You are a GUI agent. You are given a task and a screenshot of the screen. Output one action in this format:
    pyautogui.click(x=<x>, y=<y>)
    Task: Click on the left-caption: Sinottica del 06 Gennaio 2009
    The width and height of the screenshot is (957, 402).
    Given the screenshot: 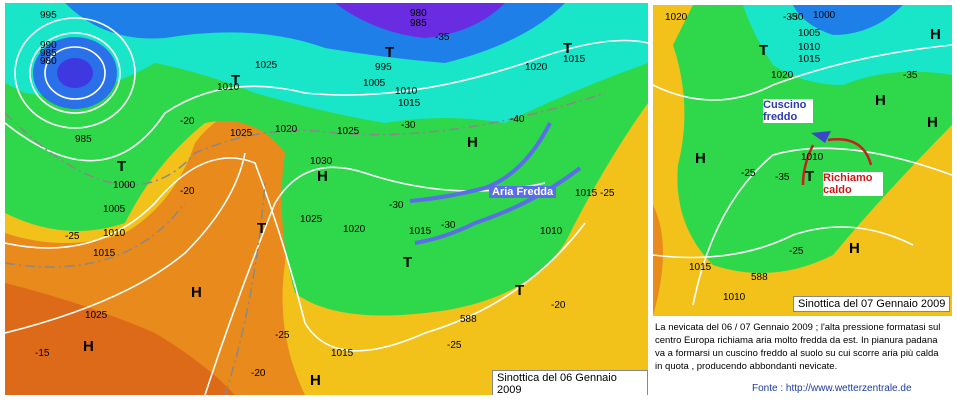 What is the action you would take?
    pyautogui.click(x=570, y=382)
    